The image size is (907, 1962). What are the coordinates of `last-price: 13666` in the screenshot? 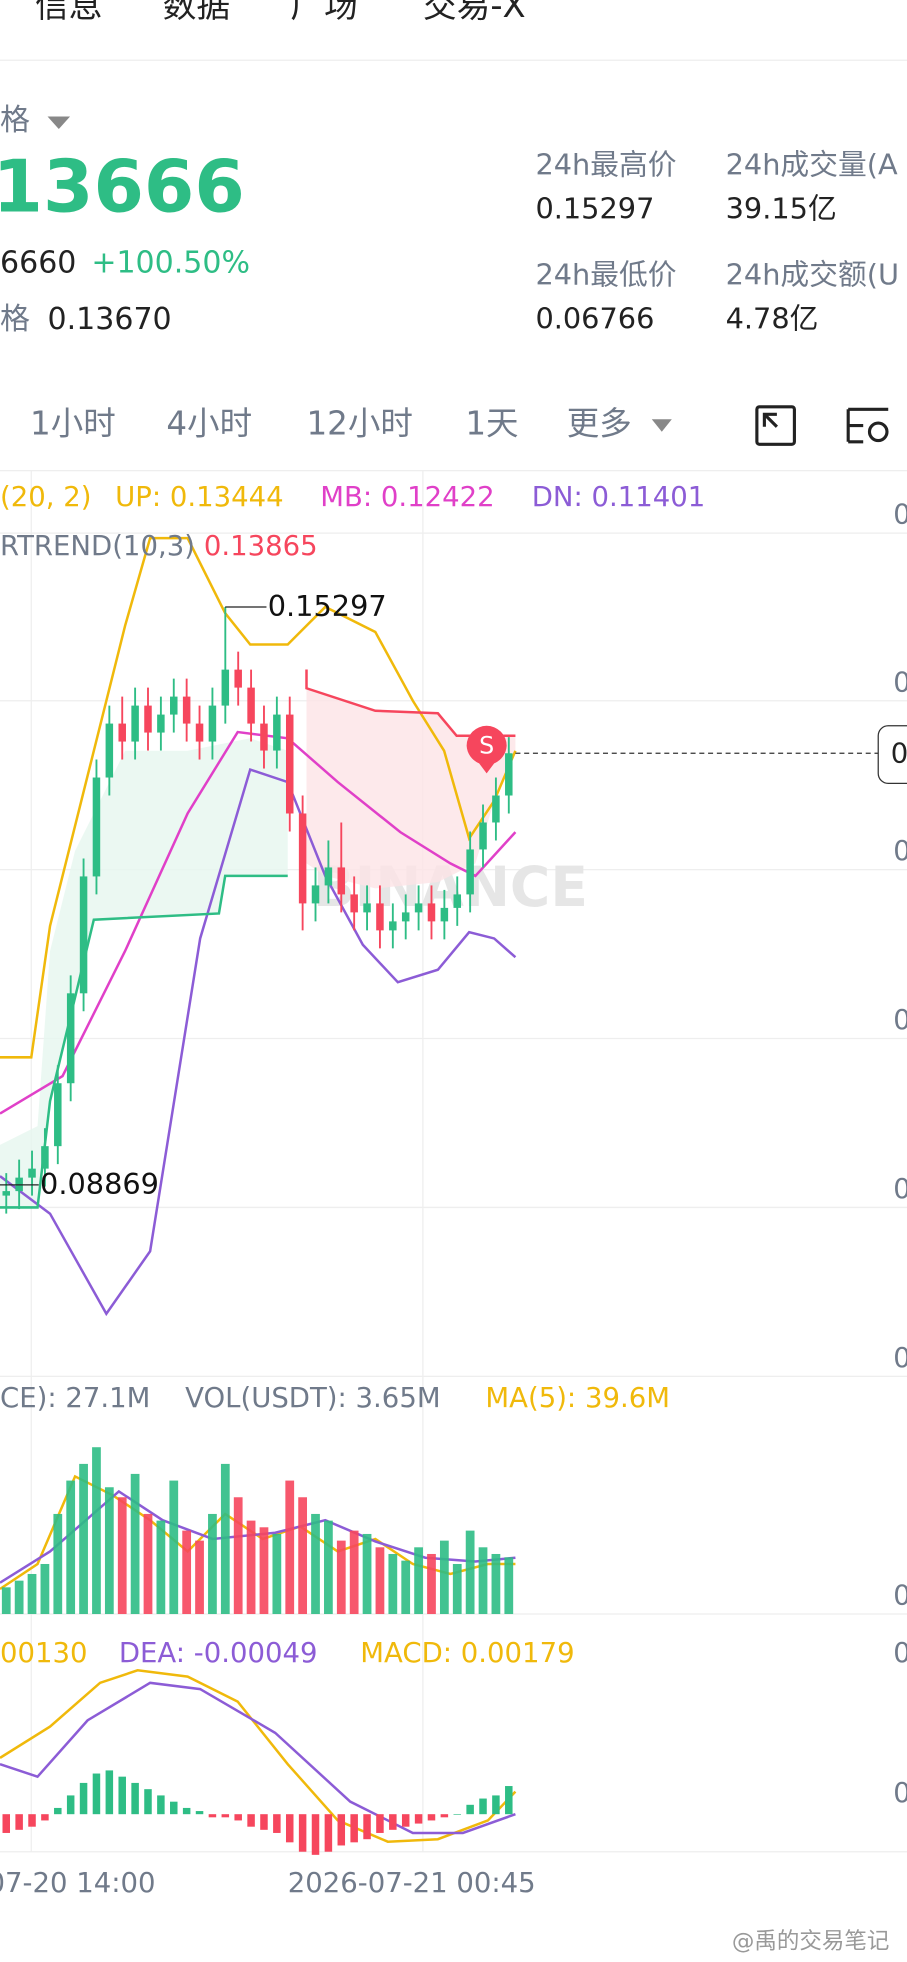 It's located at (122, 188).